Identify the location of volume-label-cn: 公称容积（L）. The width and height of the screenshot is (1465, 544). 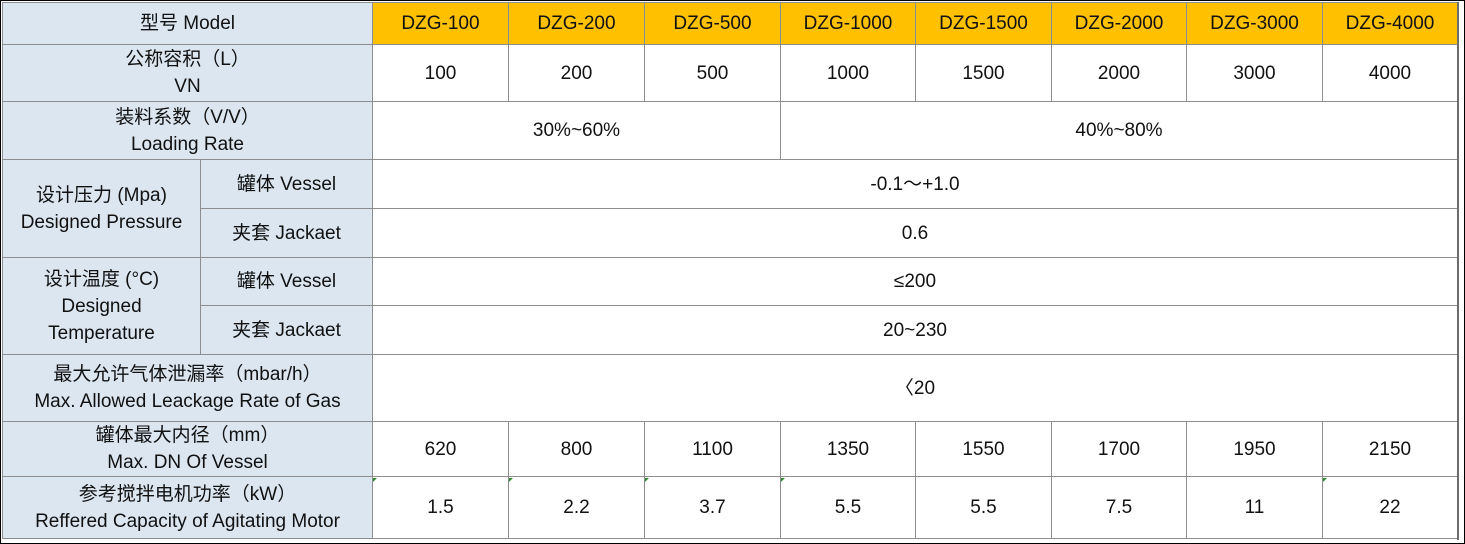
(187, 59).